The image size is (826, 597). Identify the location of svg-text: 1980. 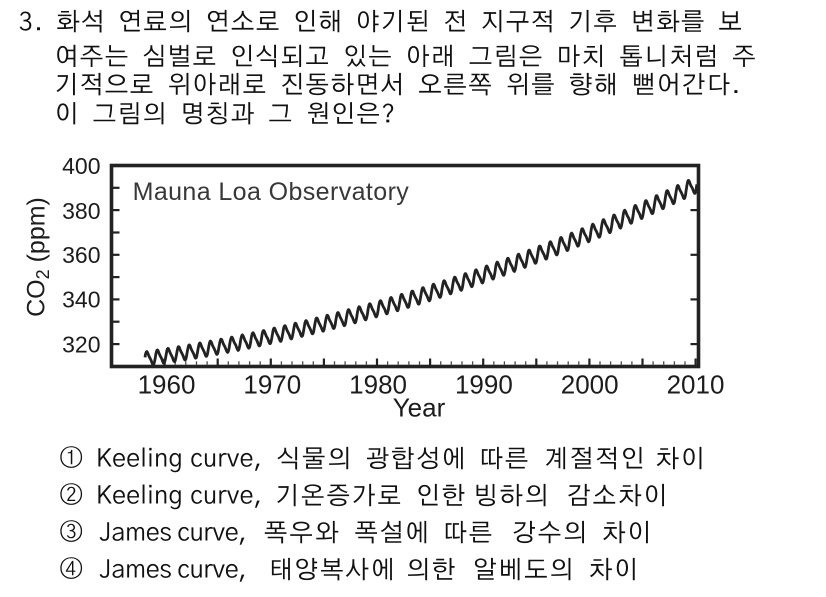
(378, 385).